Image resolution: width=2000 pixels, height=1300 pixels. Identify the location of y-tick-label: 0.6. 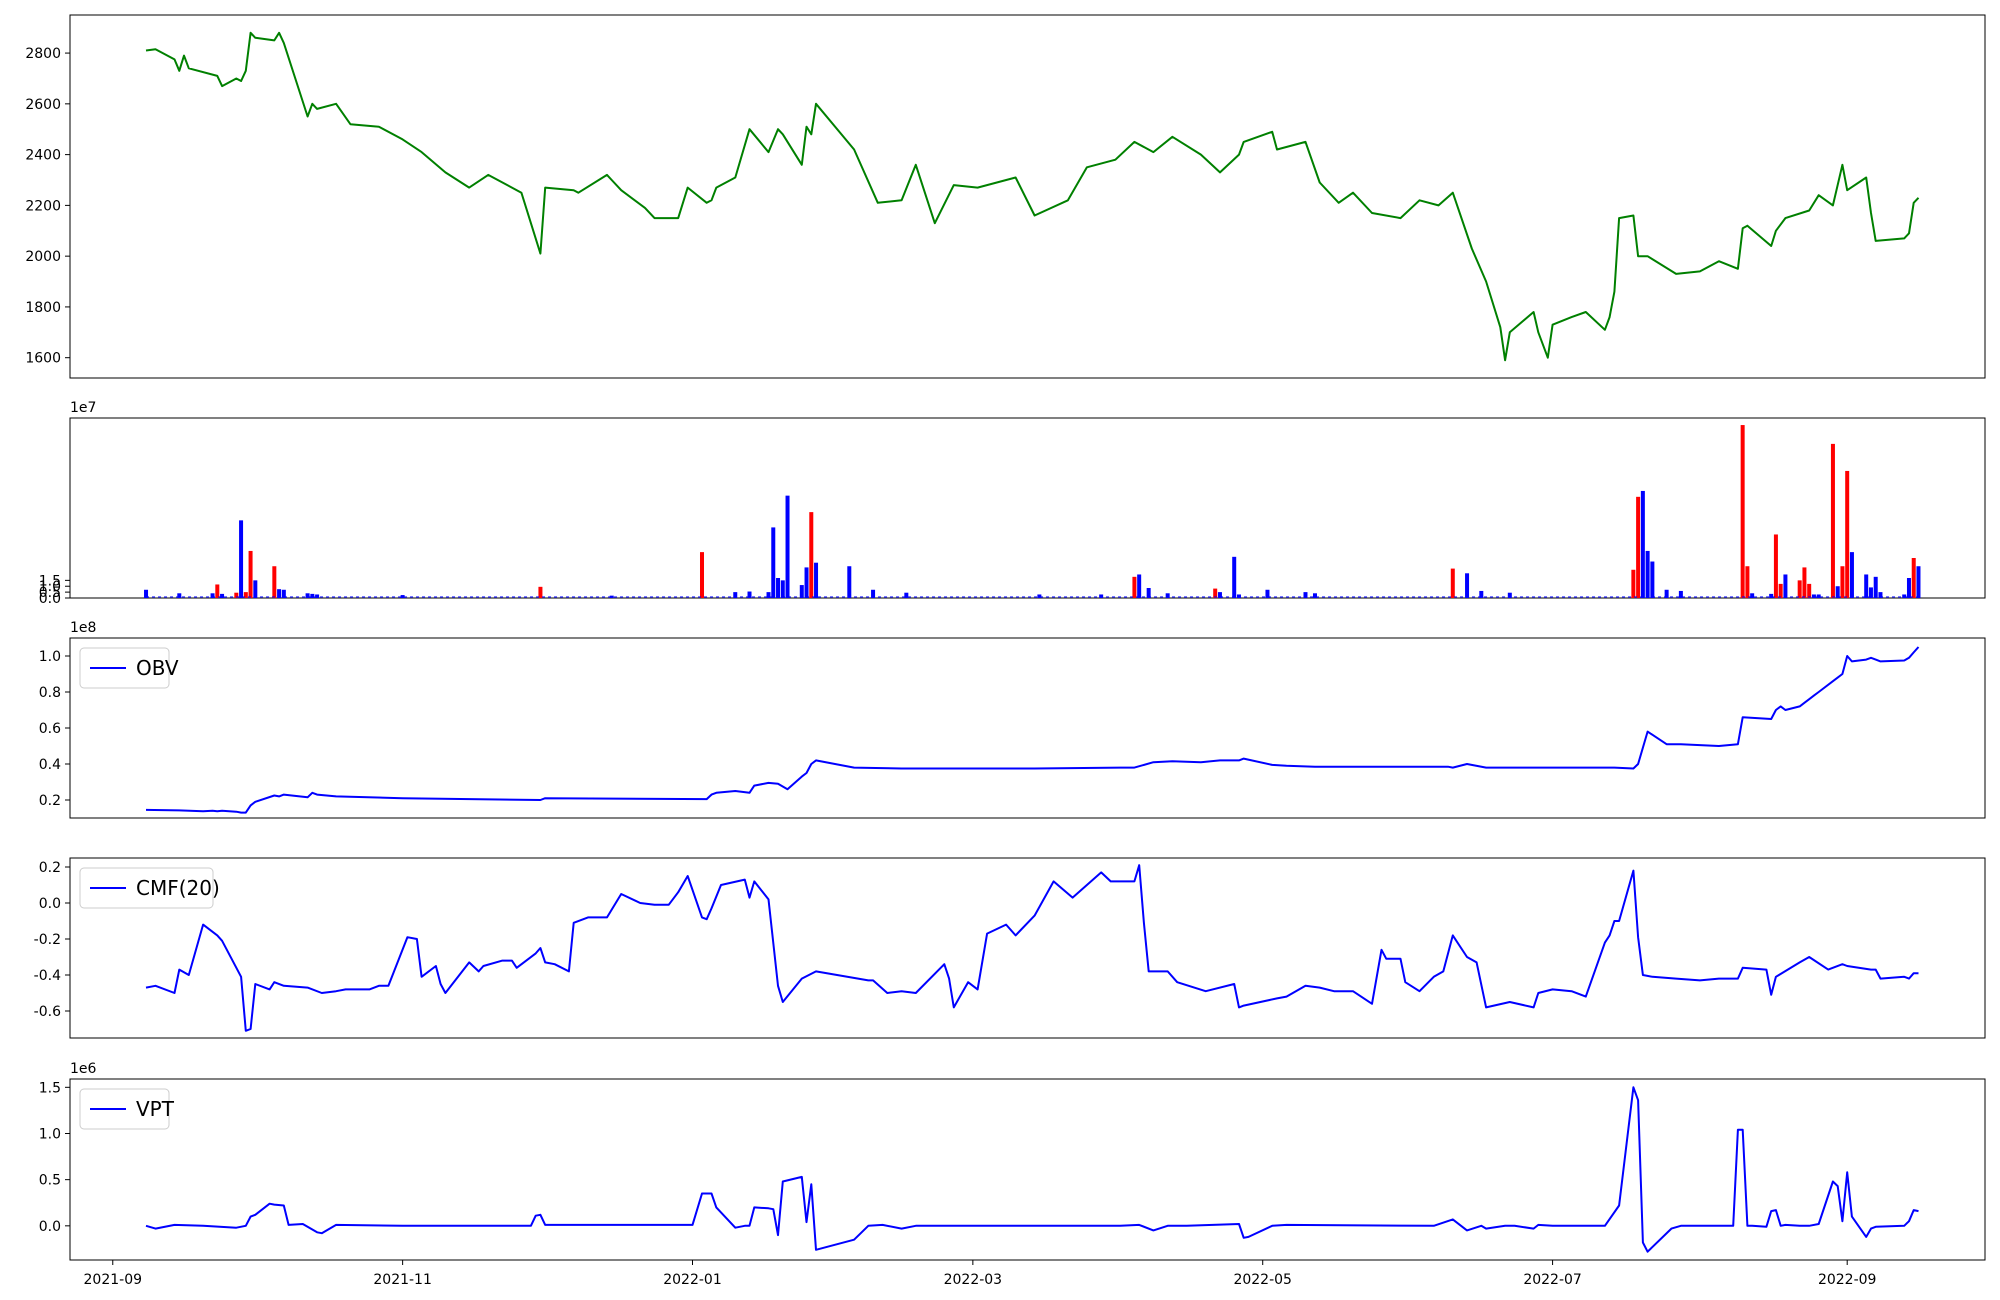
(50, 729).